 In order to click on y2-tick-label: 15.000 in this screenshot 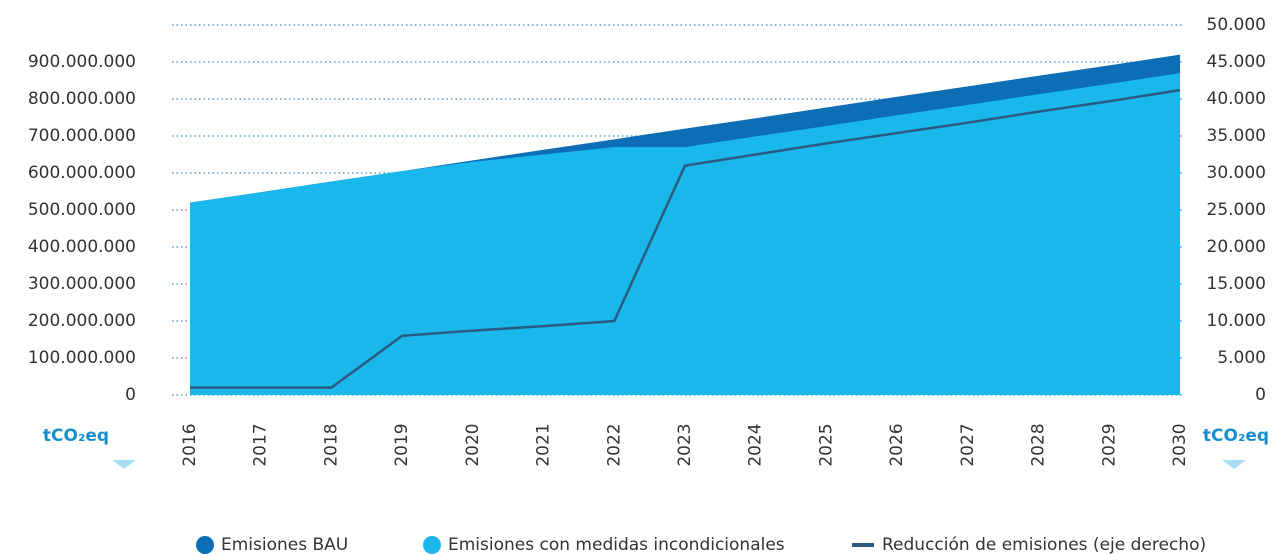, I will do `click(1236, 284)`.